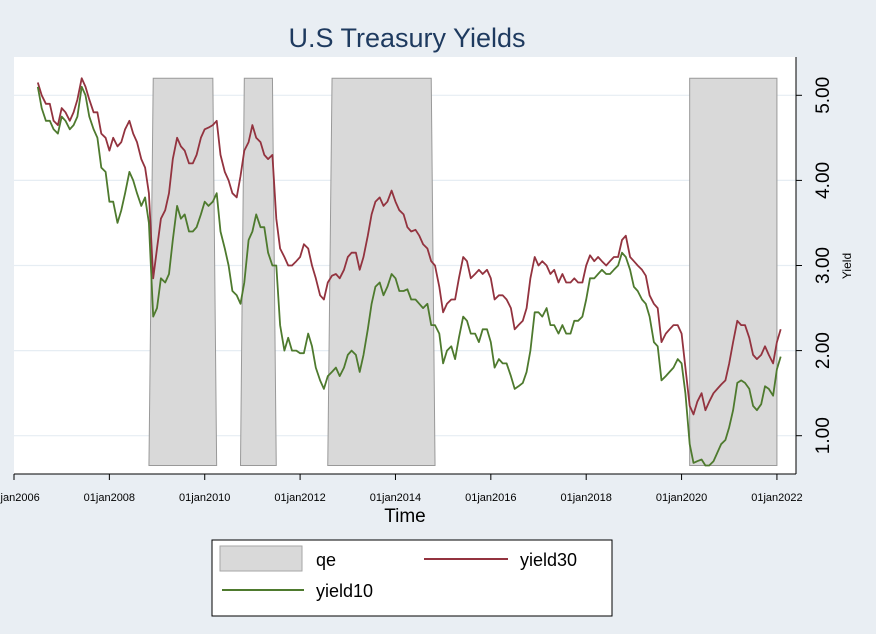  I want to click on x-axis-title: Time, so click(405, 516).